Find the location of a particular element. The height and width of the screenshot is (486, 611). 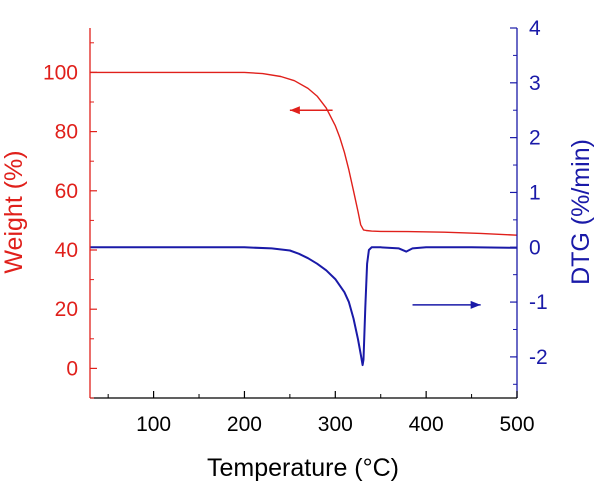

right-y-tick-label: 4 is located at coordinates (535, 28).